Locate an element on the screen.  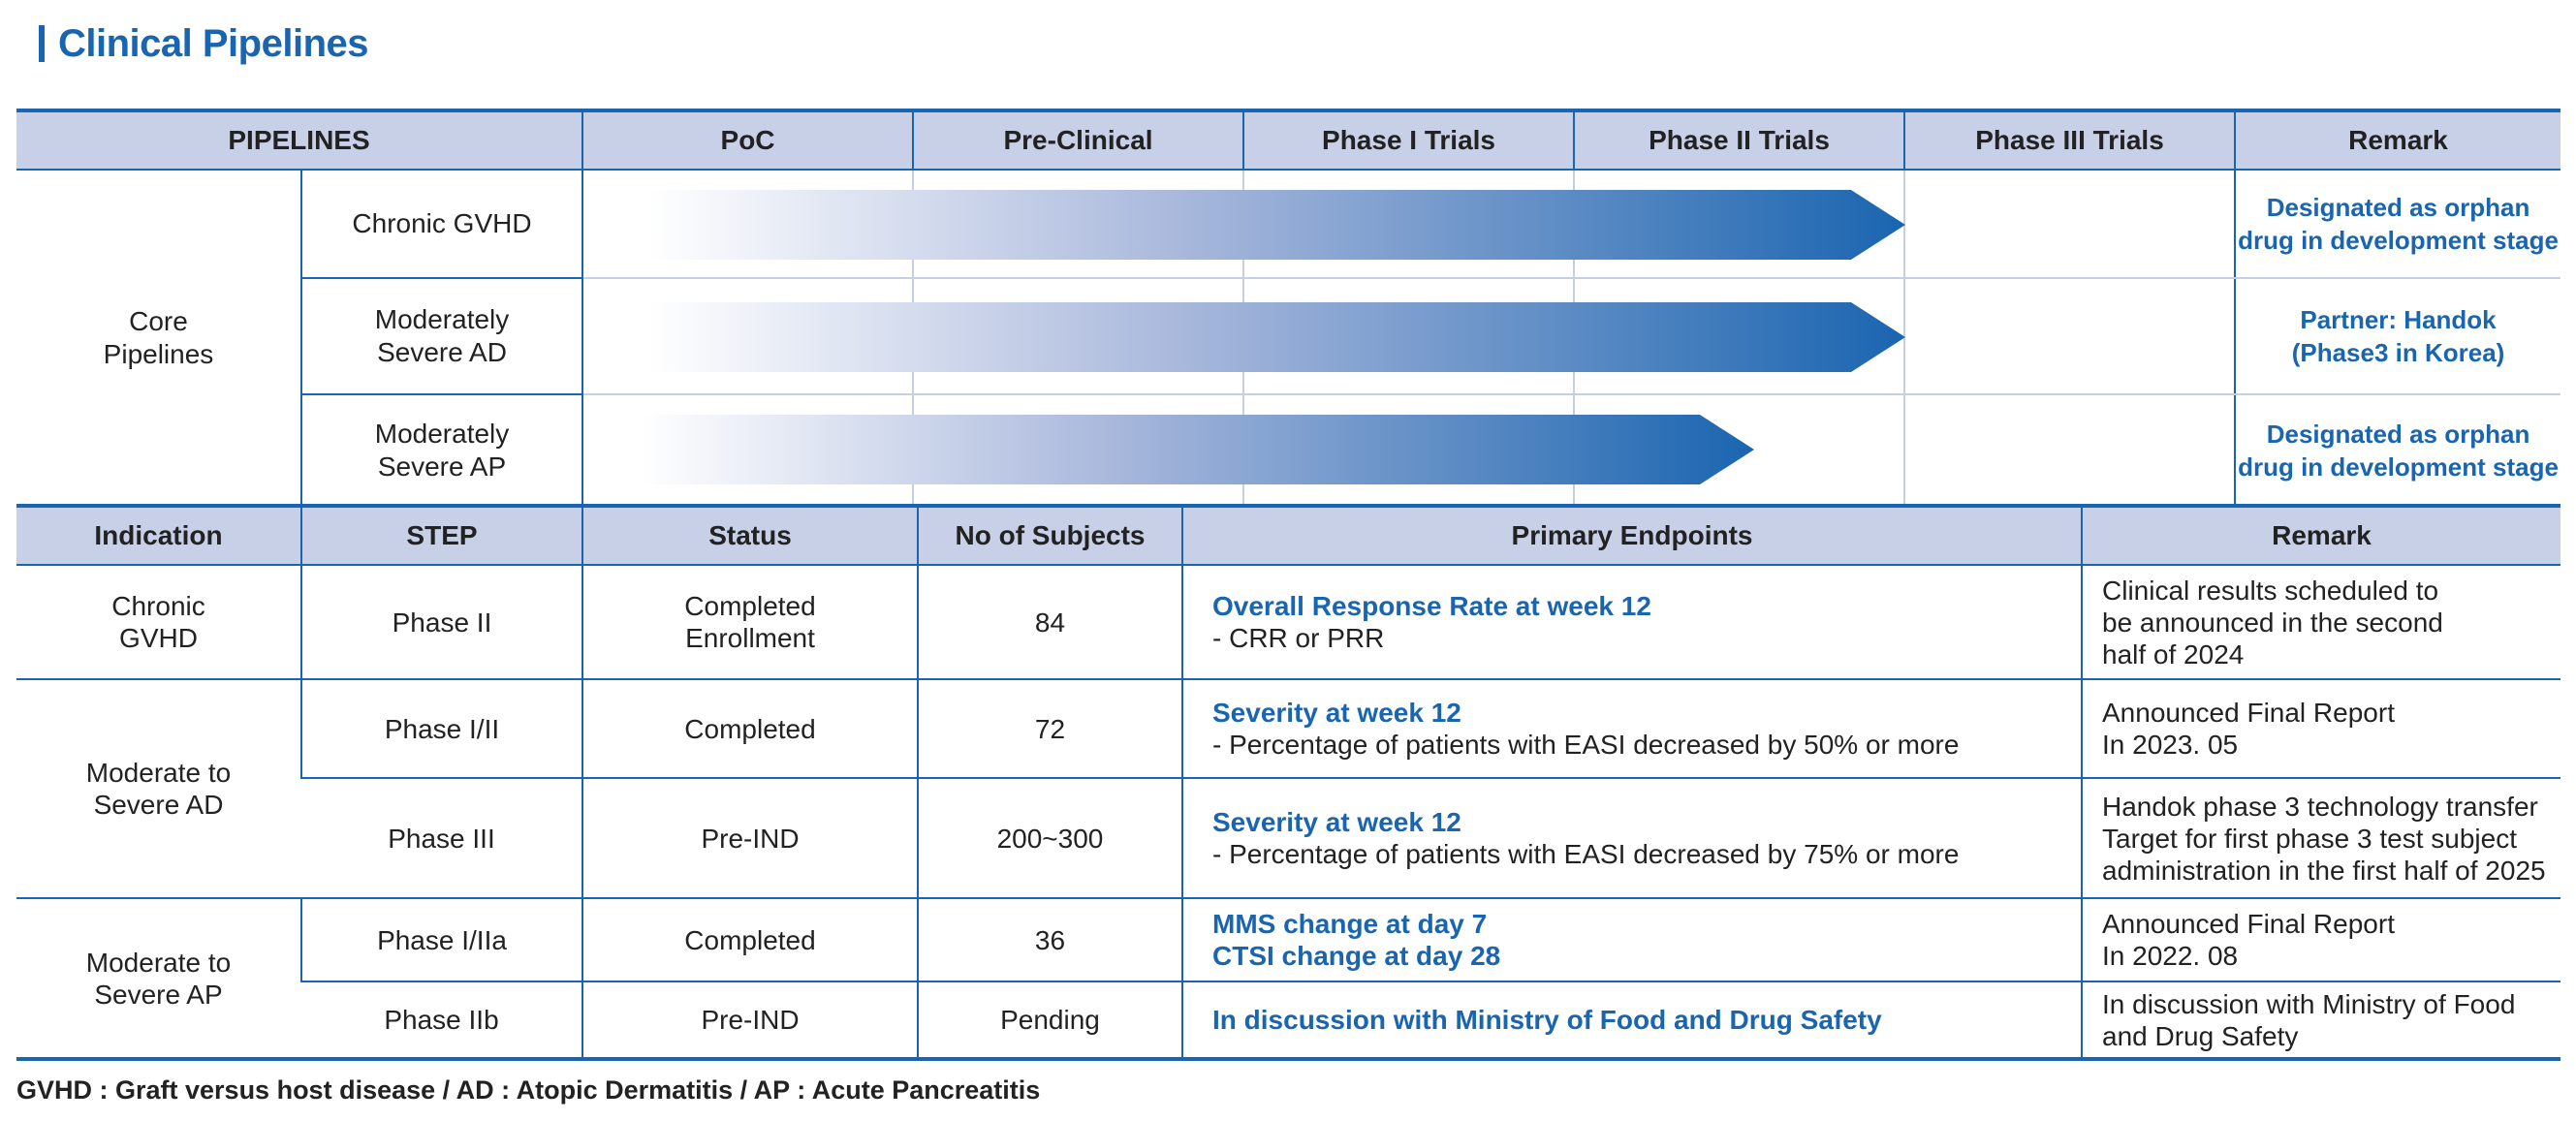
pipeline-indication: Moderately Severe AP is located at coordinates (441, 449).